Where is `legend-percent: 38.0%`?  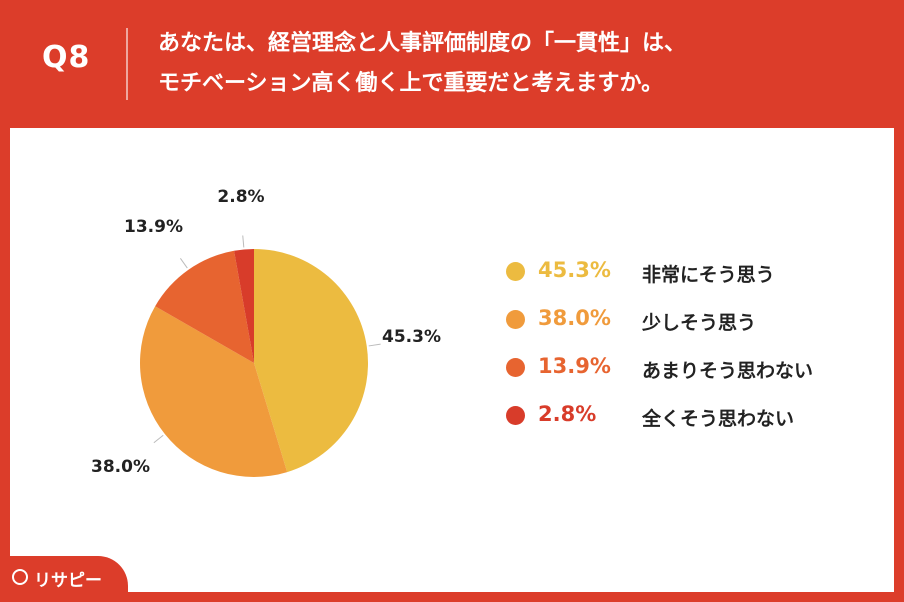 legend-percent: 38.0% is located at coordinates (574, 318).